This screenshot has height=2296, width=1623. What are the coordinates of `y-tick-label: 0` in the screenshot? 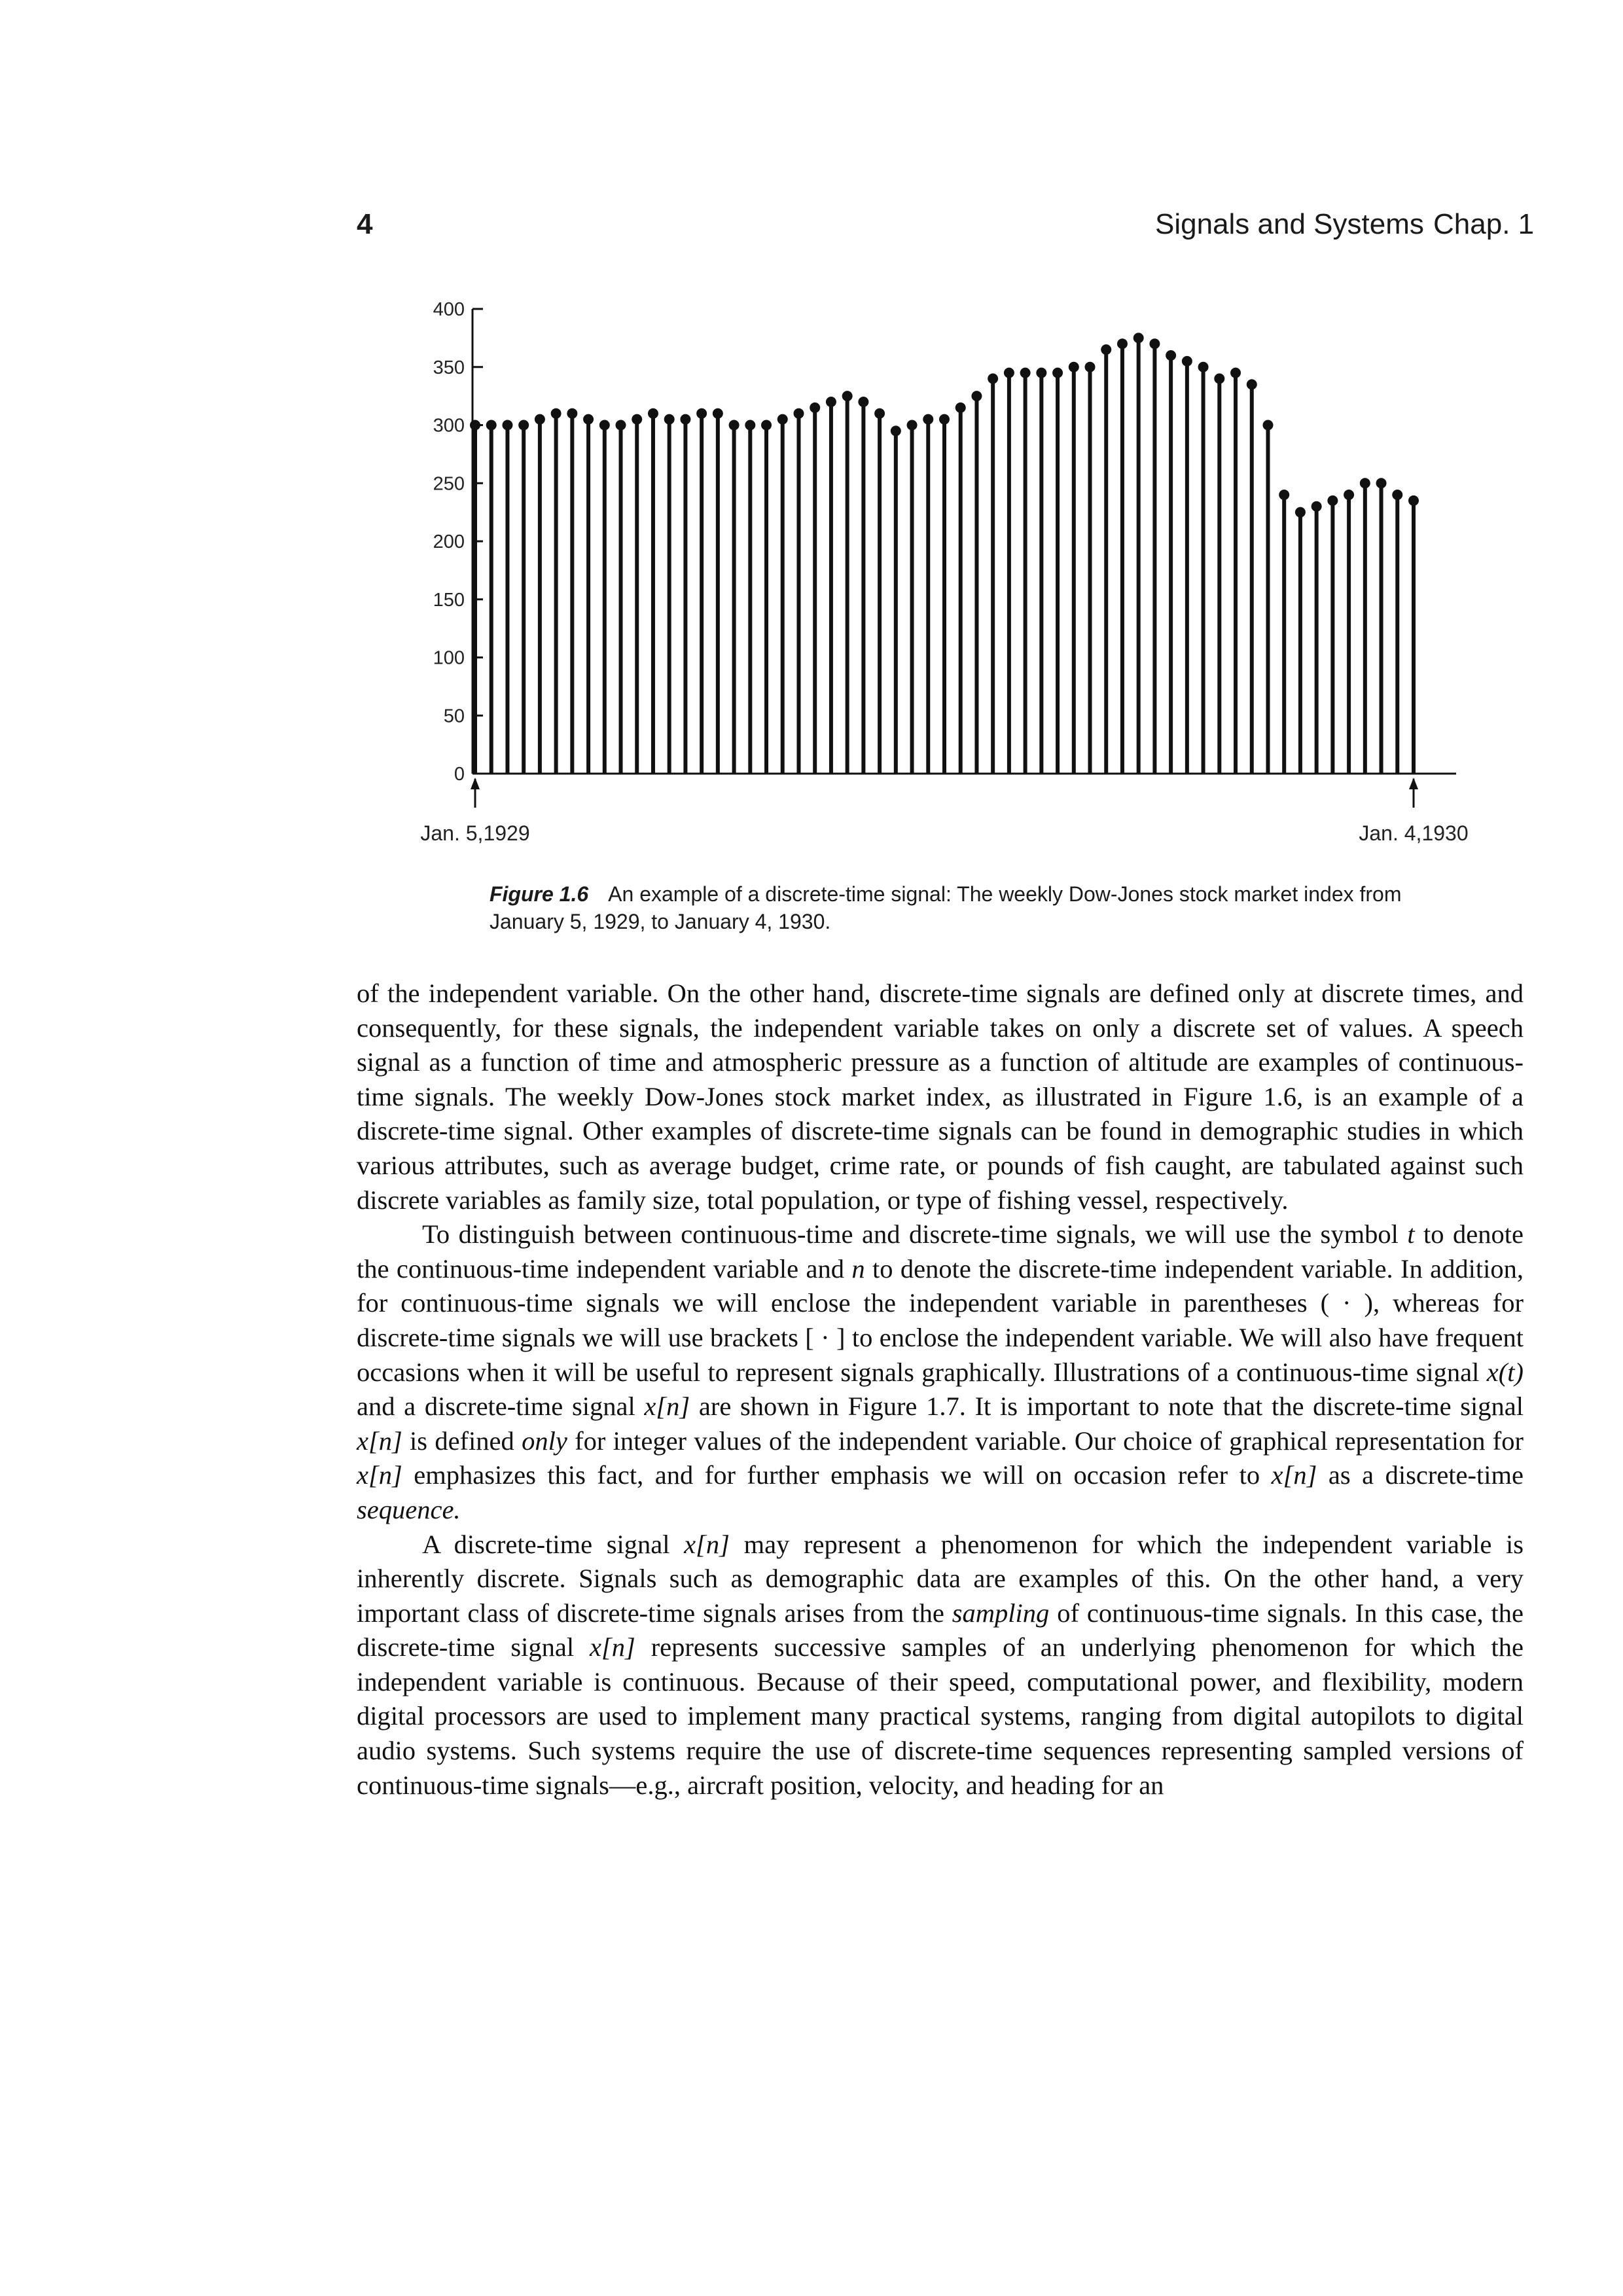 It's located at (459, 774).